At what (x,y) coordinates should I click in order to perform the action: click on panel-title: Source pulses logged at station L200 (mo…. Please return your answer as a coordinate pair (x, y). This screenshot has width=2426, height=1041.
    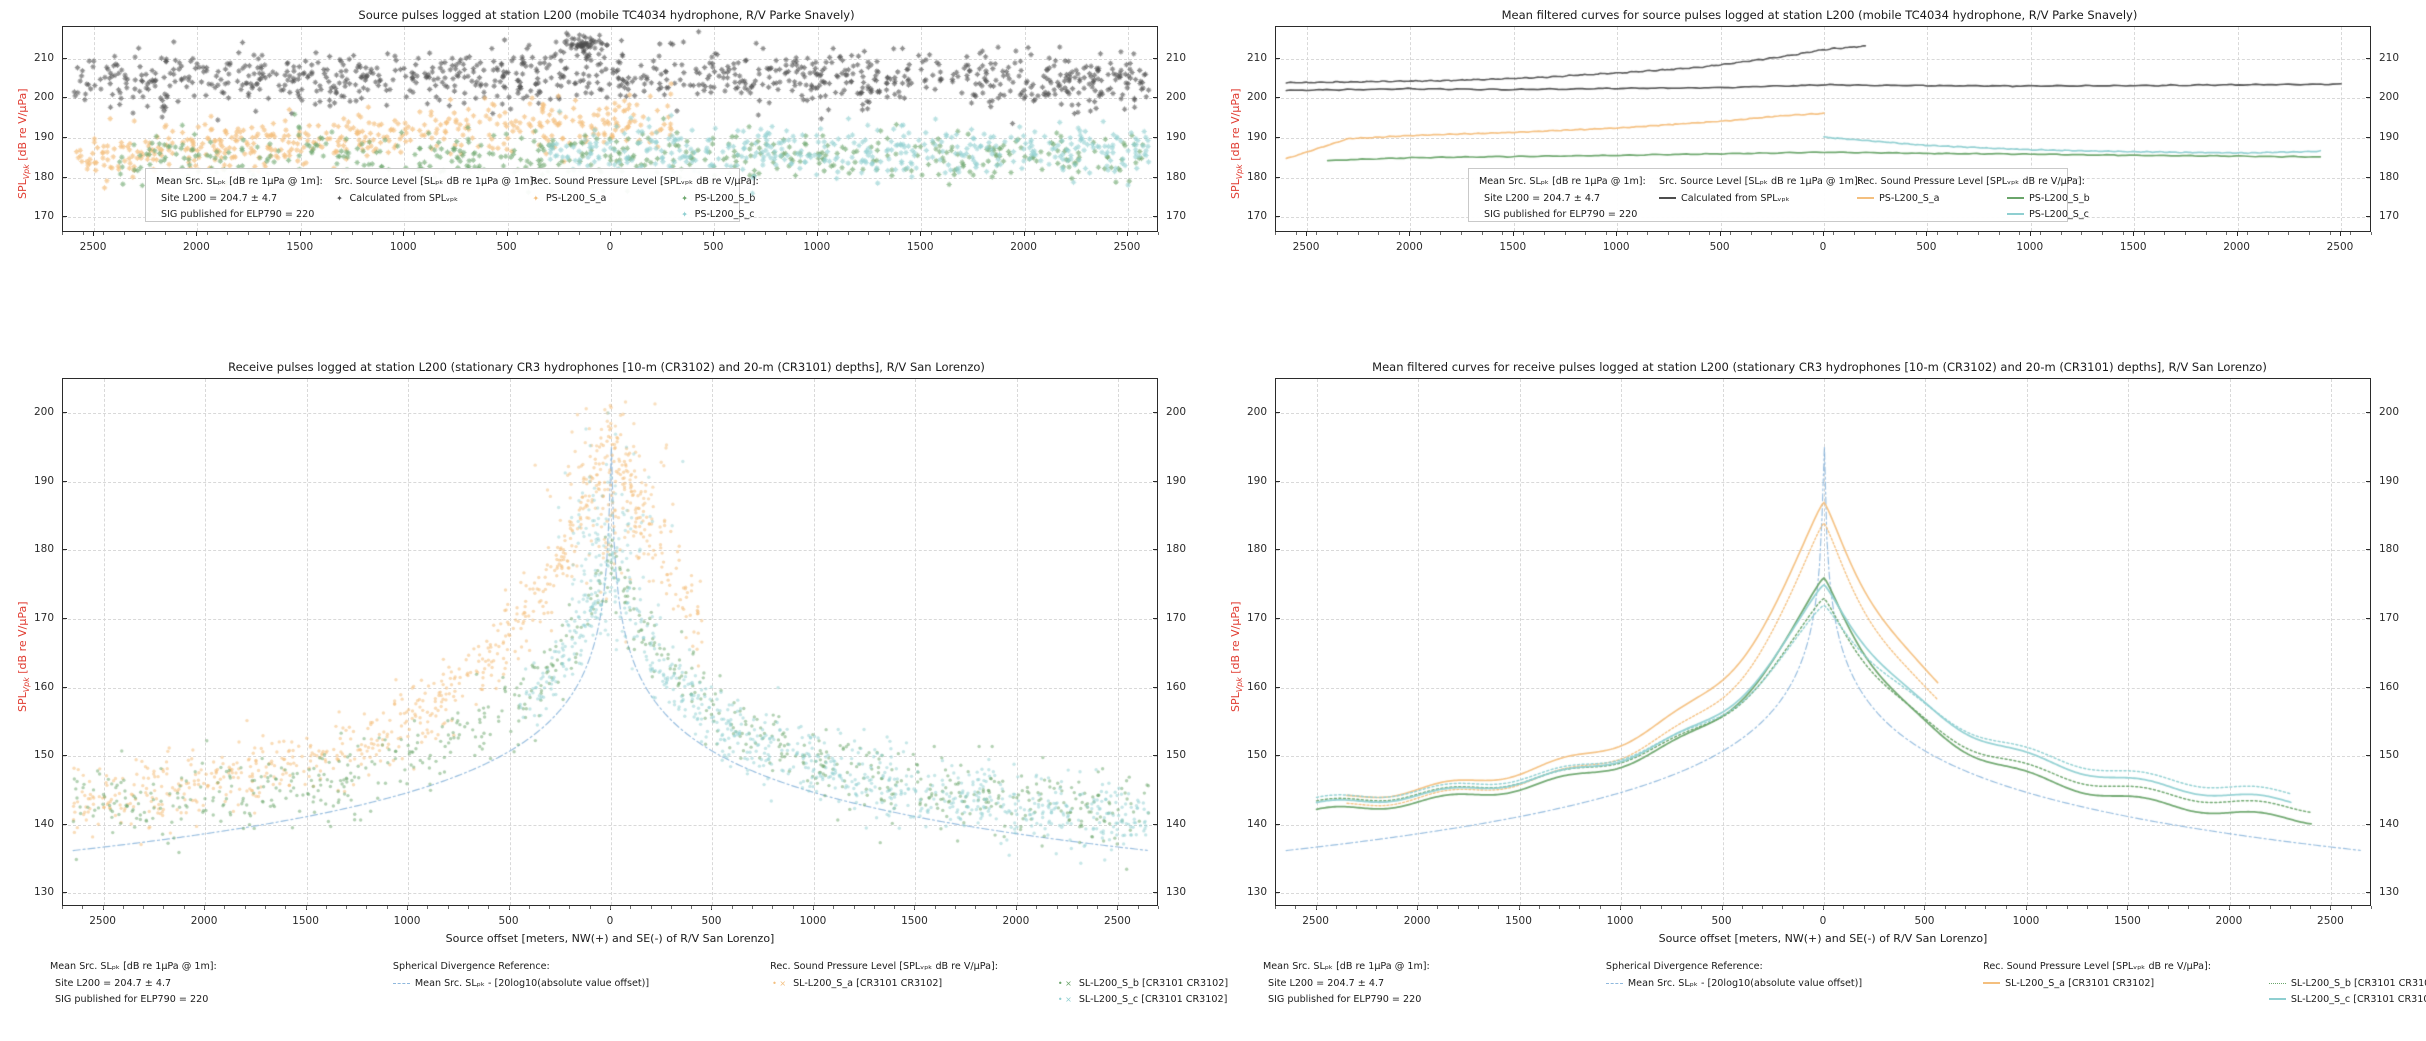
    Looking at the image, I should click on (606, 15).